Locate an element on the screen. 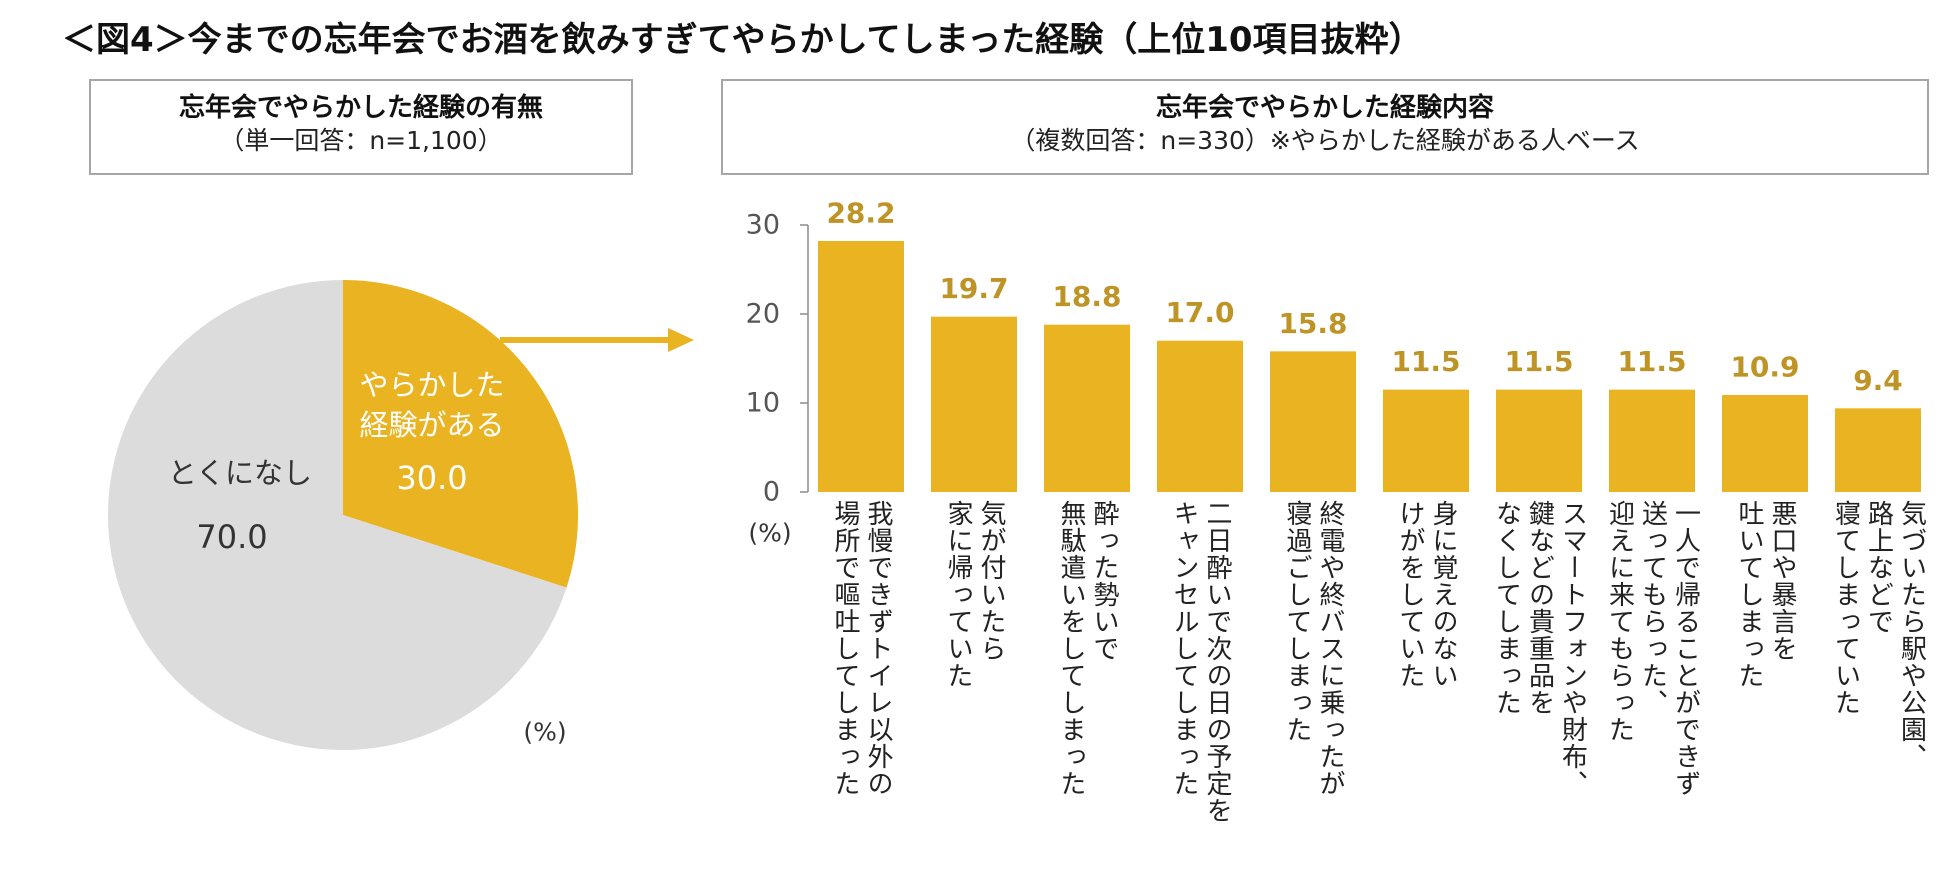 This screenshot has width=1950, height=893. bar-heading: 忘年会でやらかした経験内容 is located at coordinates (1324, 108).